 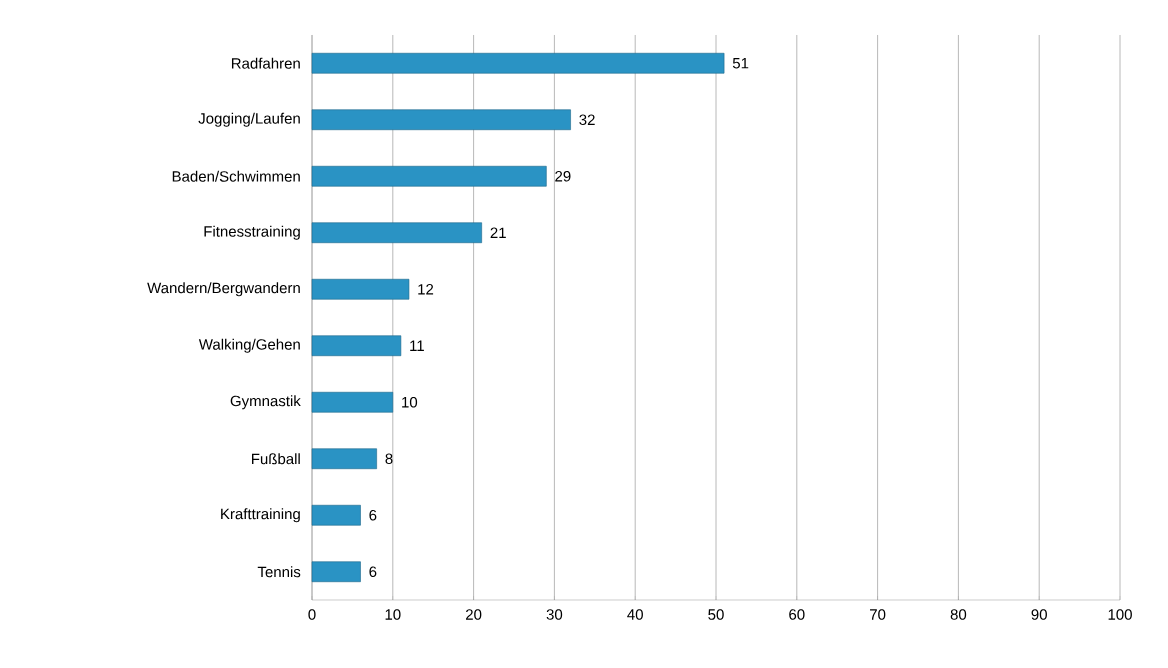 I want to click on x-tick-label: 10, so click(x=393, y=614).